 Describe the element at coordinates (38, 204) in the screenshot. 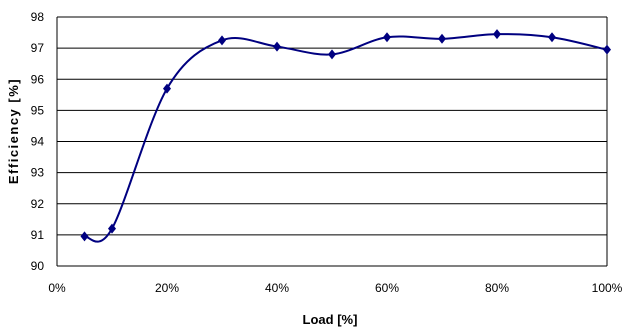

I see `y-tick-label: 92` at that location.